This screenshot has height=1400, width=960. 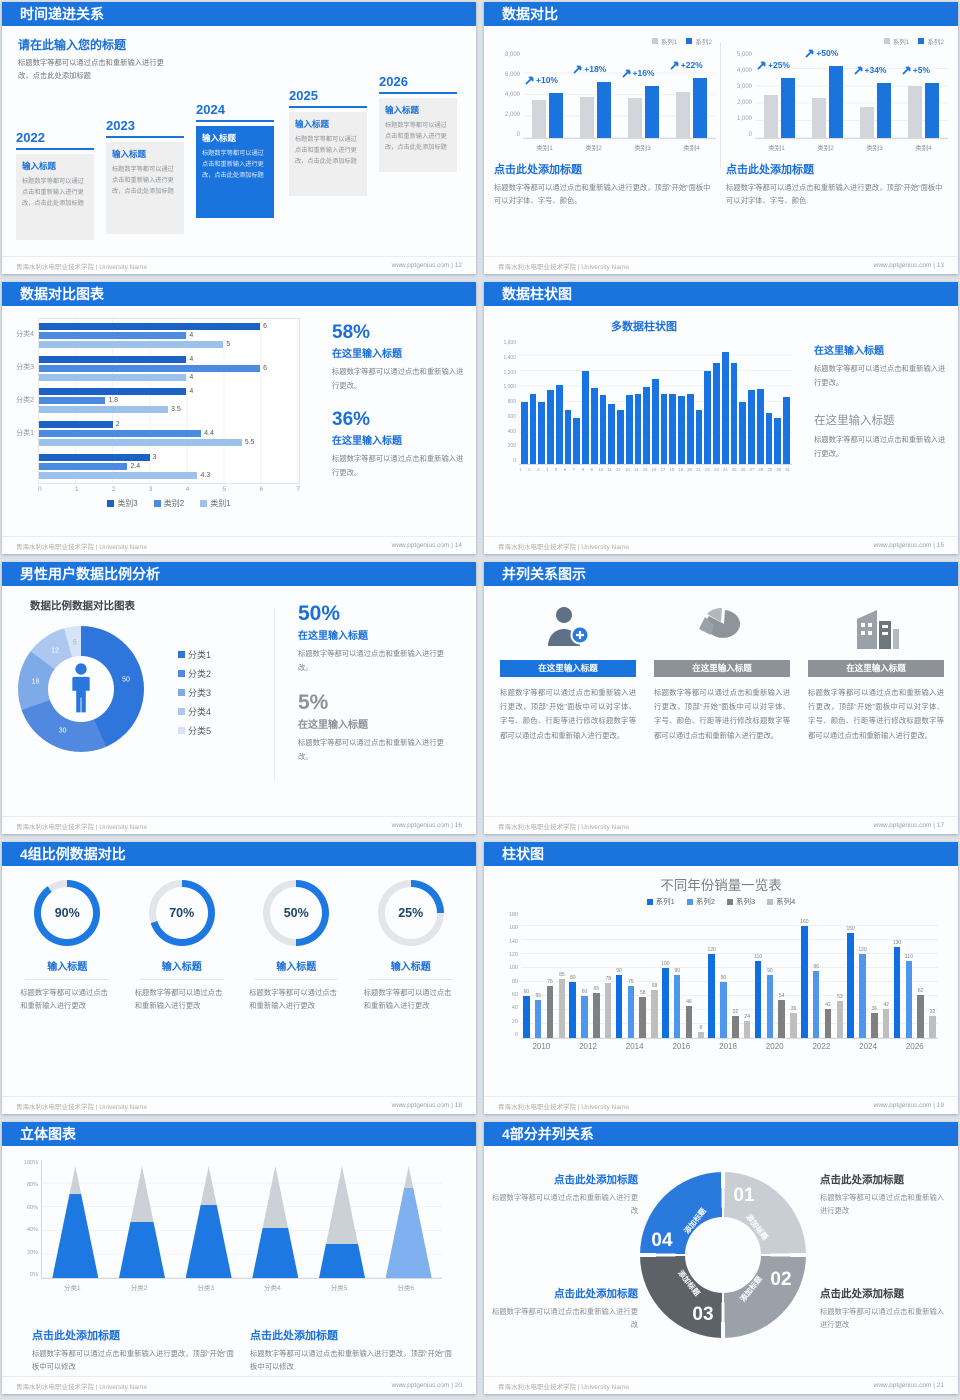 What do you see at coordinates (619, 95) in the screenshot?
I see `plot-area: +10% +18% +16% +22%` at bounding box center [619, 95].